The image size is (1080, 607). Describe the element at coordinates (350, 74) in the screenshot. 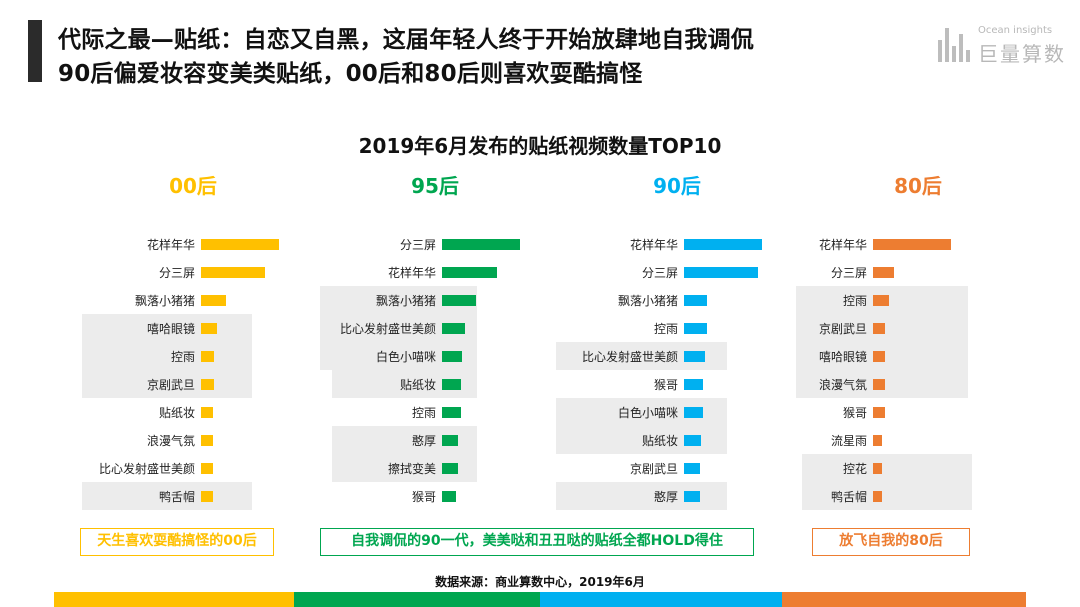

I see `page-subtitle: 90后偏爱妆容变美类贴纸，00后和80后则喜欢耍酷搞怪` at that location.